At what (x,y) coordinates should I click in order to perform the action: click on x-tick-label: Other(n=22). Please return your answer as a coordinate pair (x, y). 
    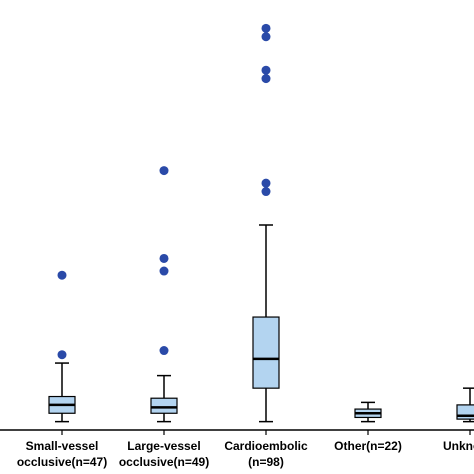
    Looking at the image, I should click on (368, 446).